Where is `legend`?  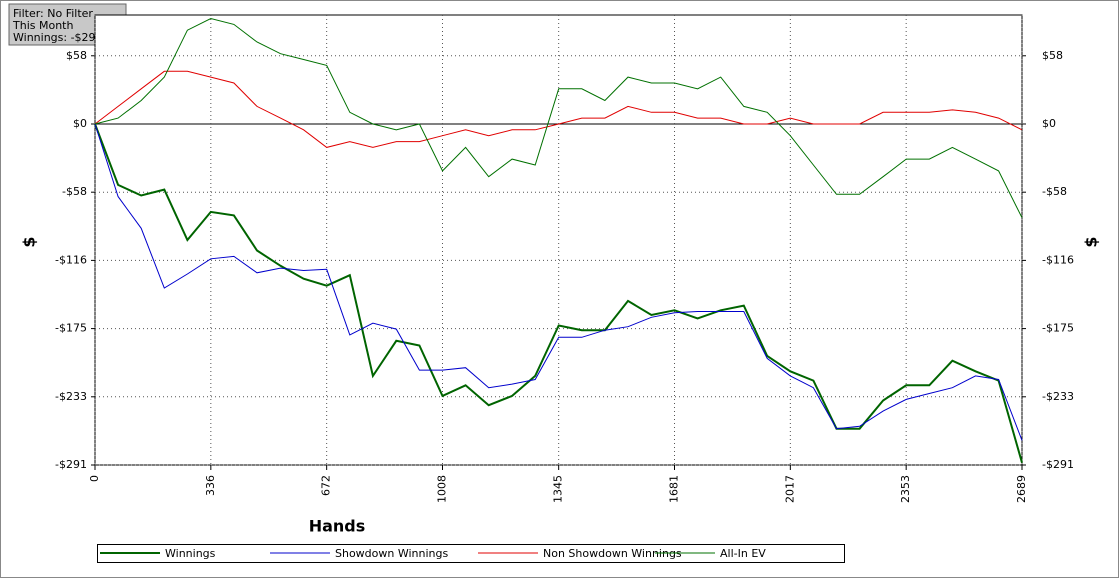 legend is located at coordinates (471, 553).